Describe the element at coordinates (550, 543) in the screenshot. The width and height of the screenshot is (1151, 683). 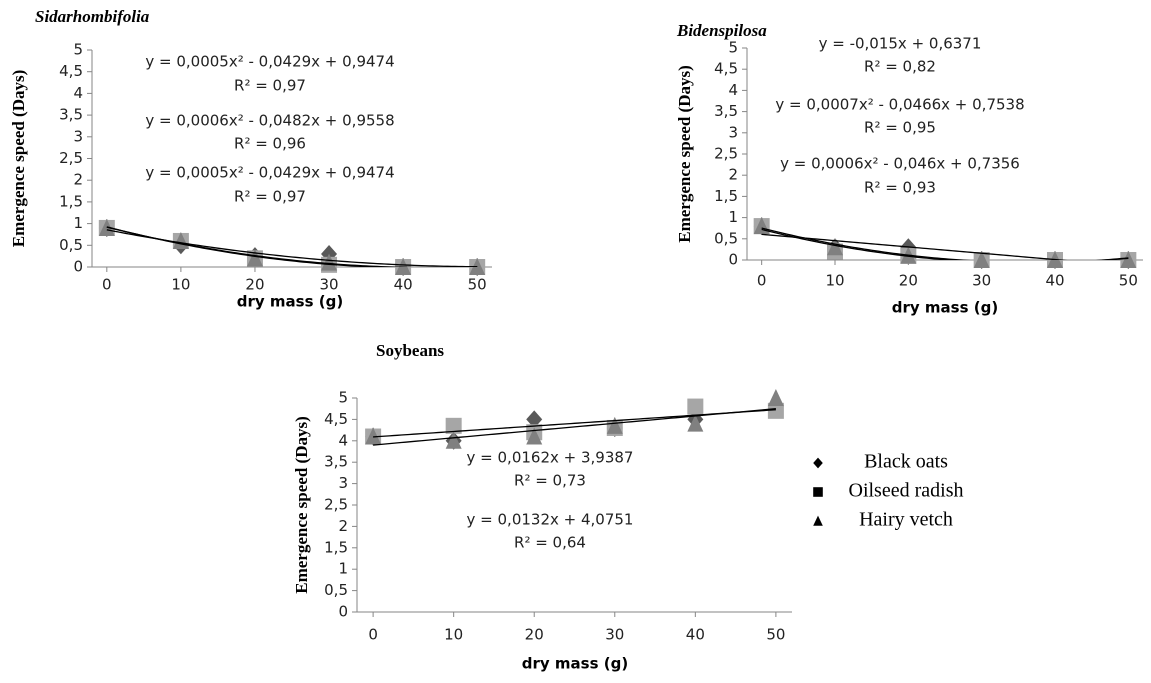
I see `annotation: R² = 0,64` at that location.